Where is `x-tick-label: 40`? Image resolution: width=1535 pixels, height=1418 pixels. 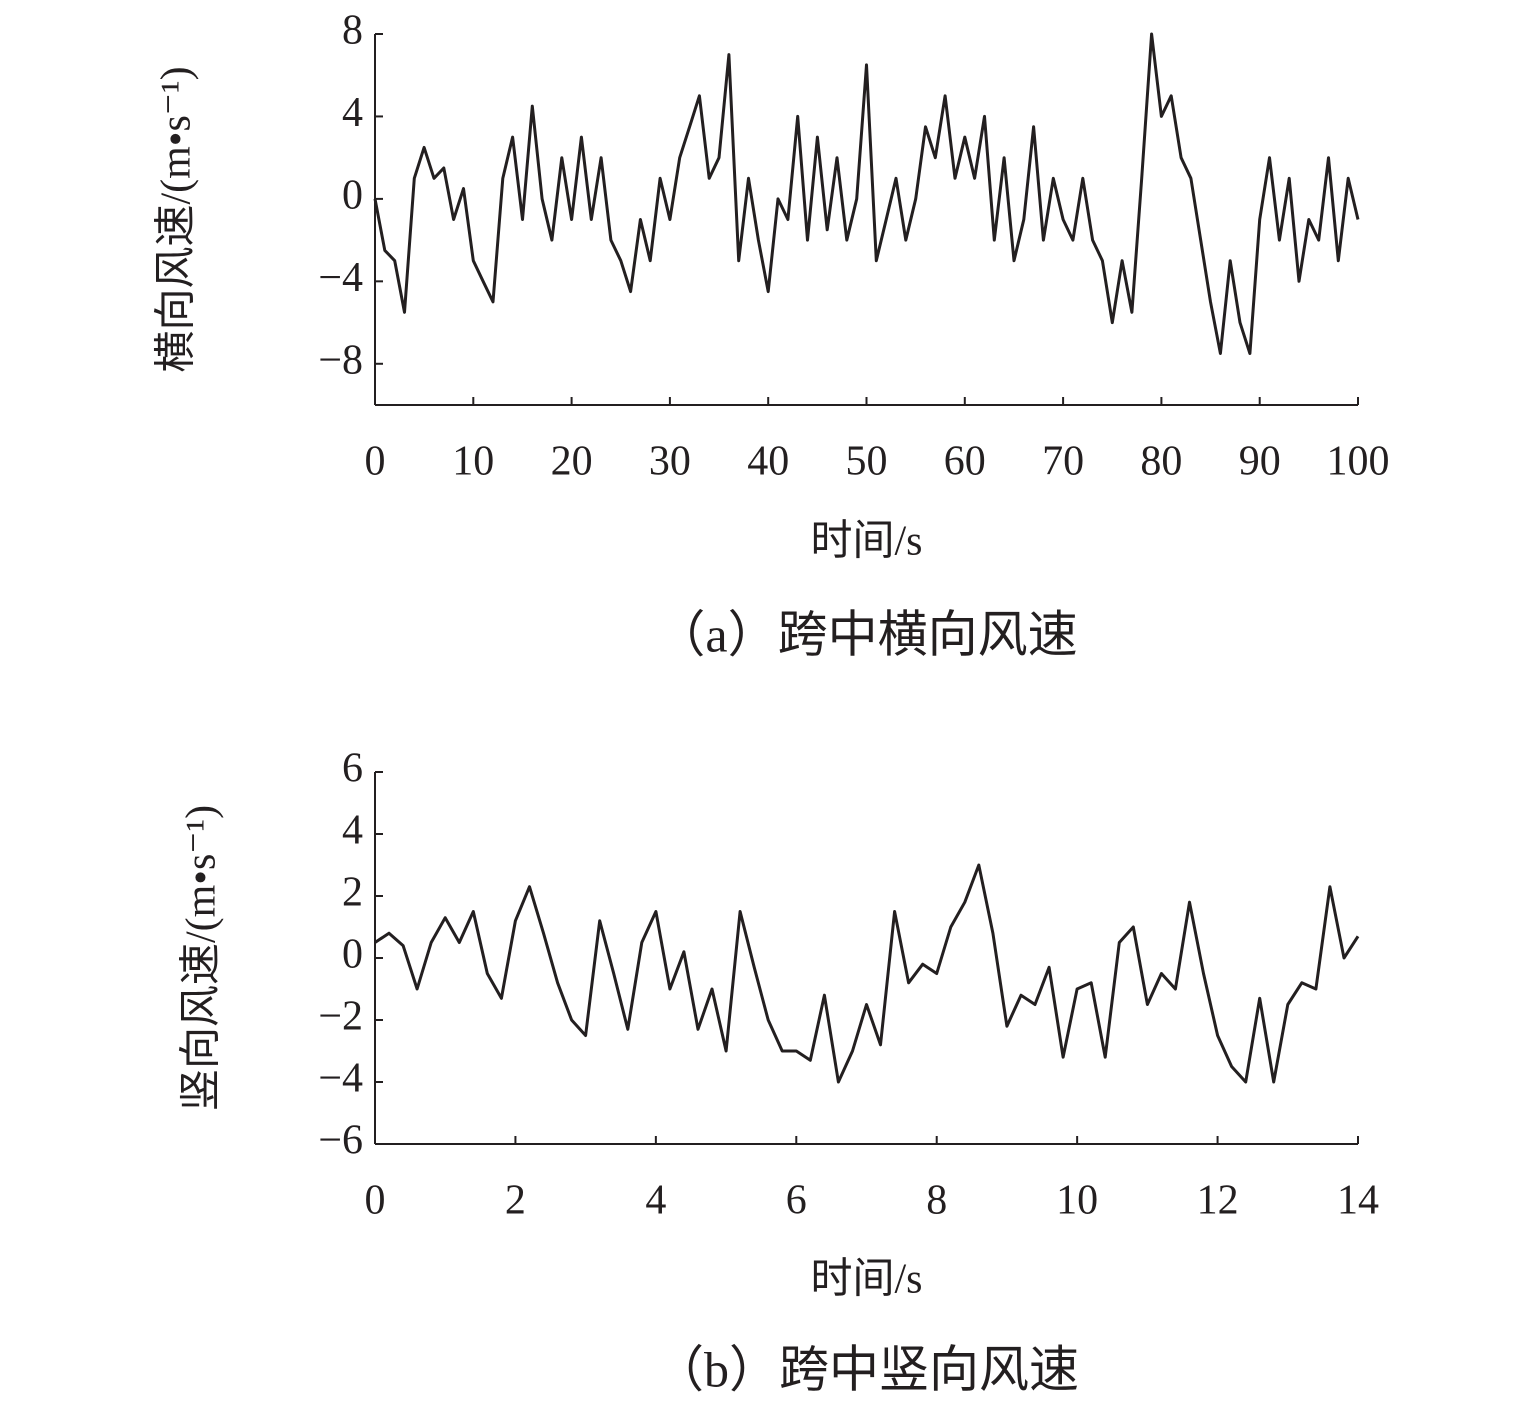 x-tick-label: 40 is located at coordinates (768, 462).